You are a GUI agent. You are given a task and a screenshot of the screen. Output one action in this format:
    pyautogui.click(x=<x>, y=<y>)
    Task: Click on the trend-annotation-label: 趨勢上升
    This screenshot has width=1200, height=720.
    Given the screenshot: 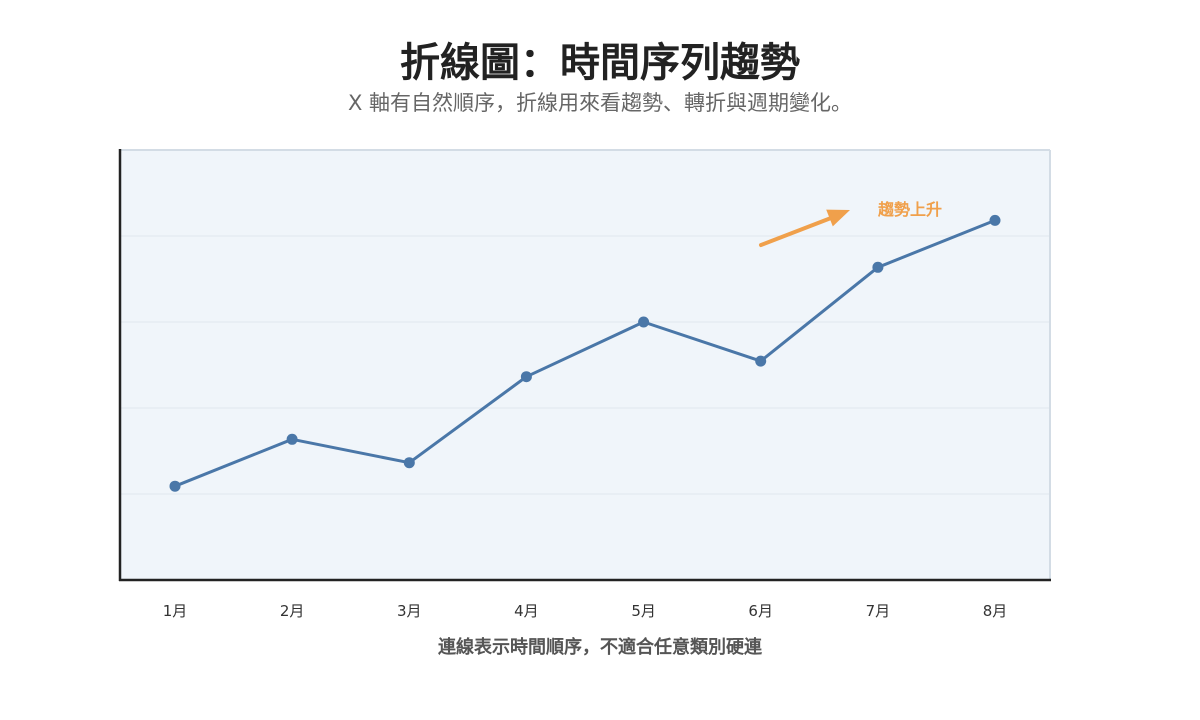 What is the action you would take?
    pyautogui.click(x=909, y=209)
    